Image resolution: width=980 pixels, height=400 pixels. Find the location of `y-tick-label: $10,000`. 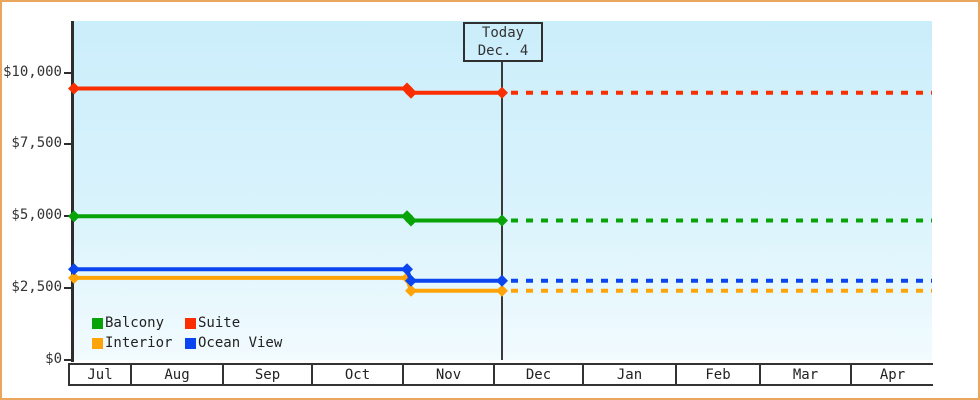

y-tick-label: $10,000 is located at coordinates (32, 71).